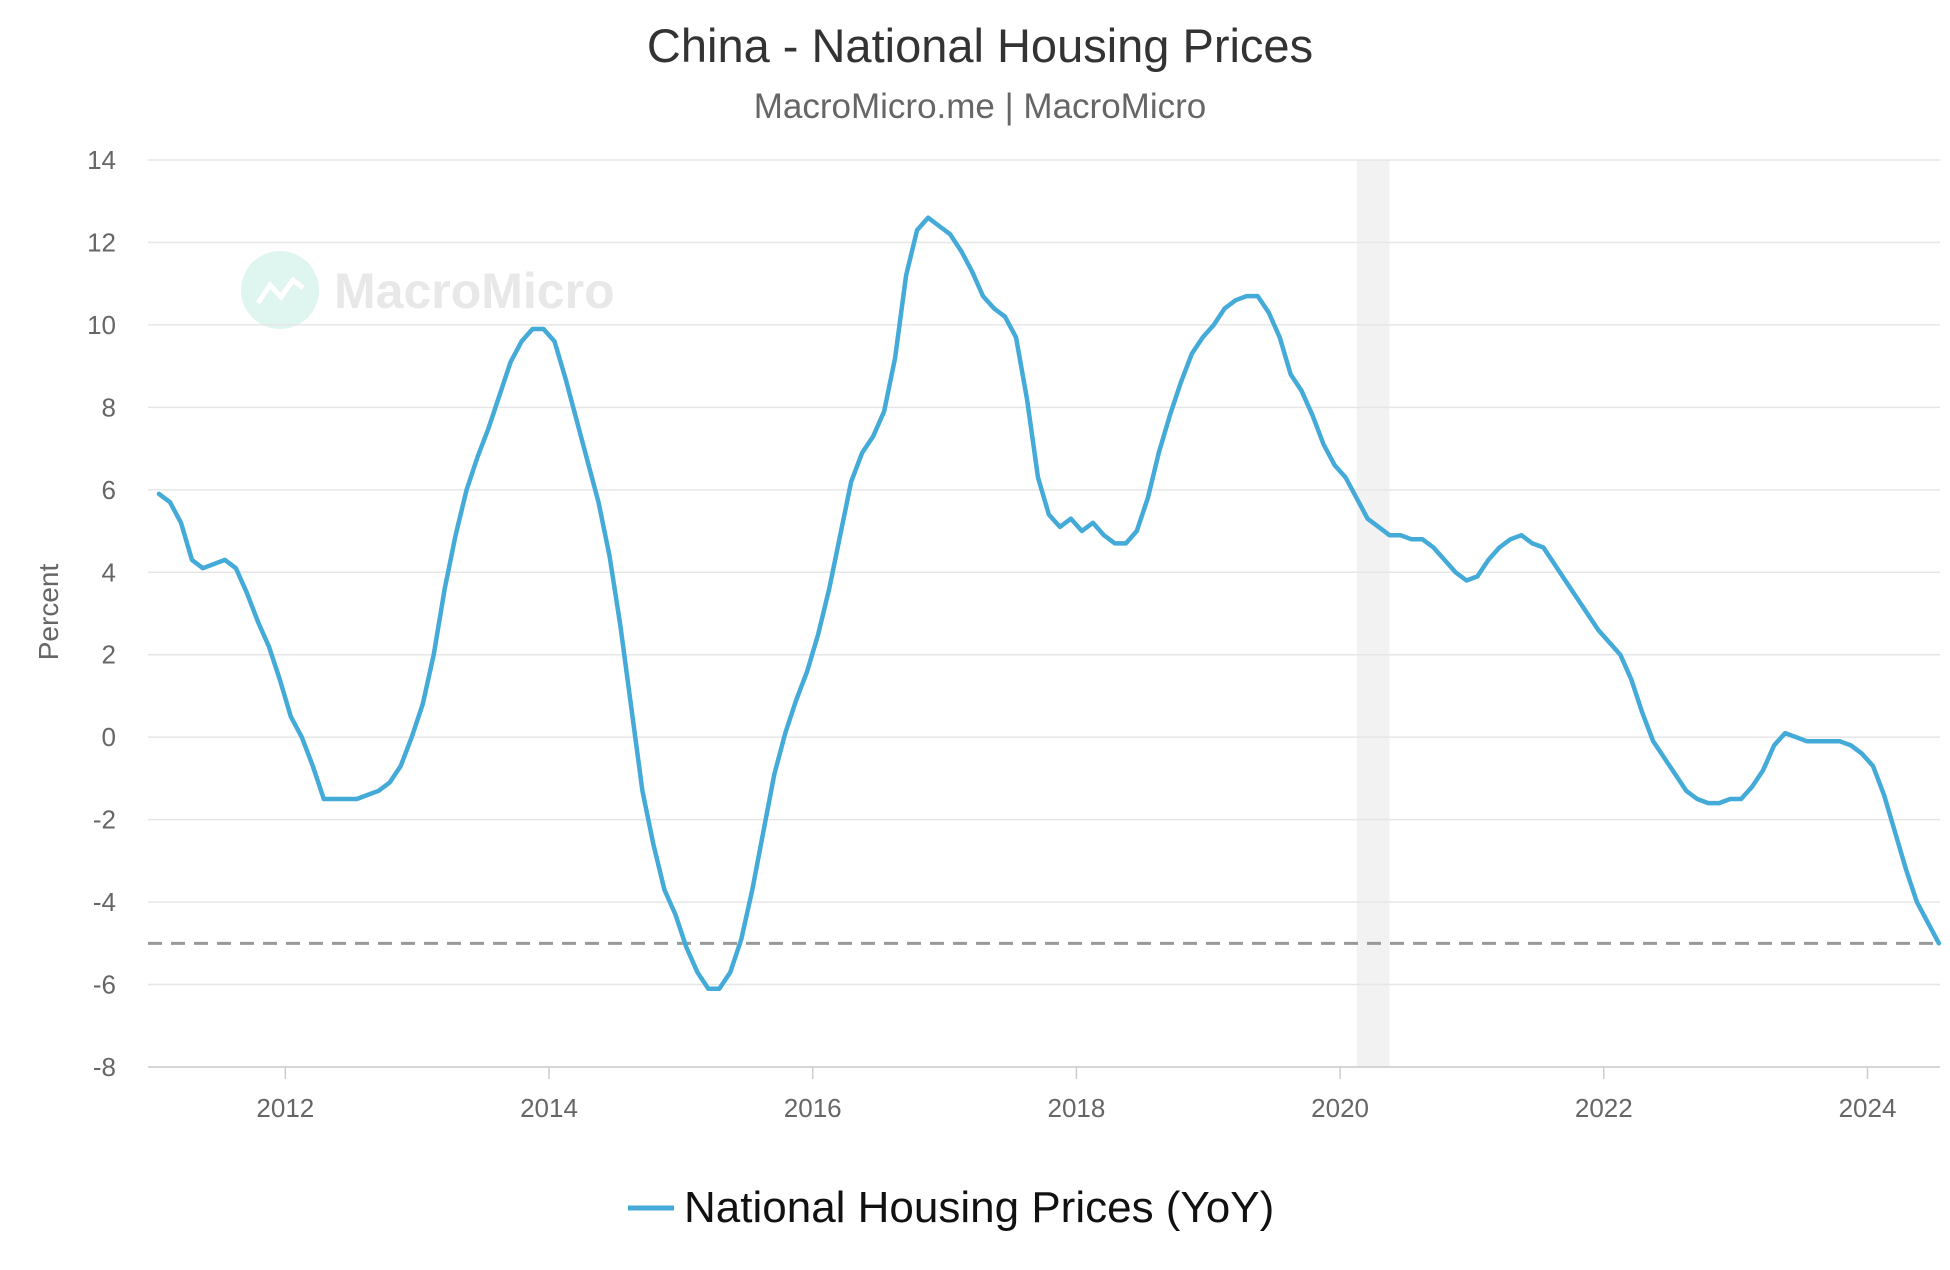  I want to click on y-axis-ticks: 14 12 10 8 6 4 2 0 -2 -4 -6 -8, so click(101, 613).